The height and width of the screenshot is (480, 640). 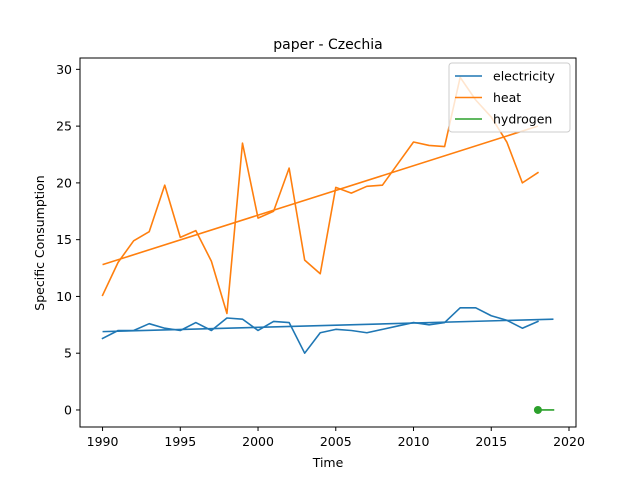 I want to click on x-tick-label: 2005, so click(x=336, y=441).